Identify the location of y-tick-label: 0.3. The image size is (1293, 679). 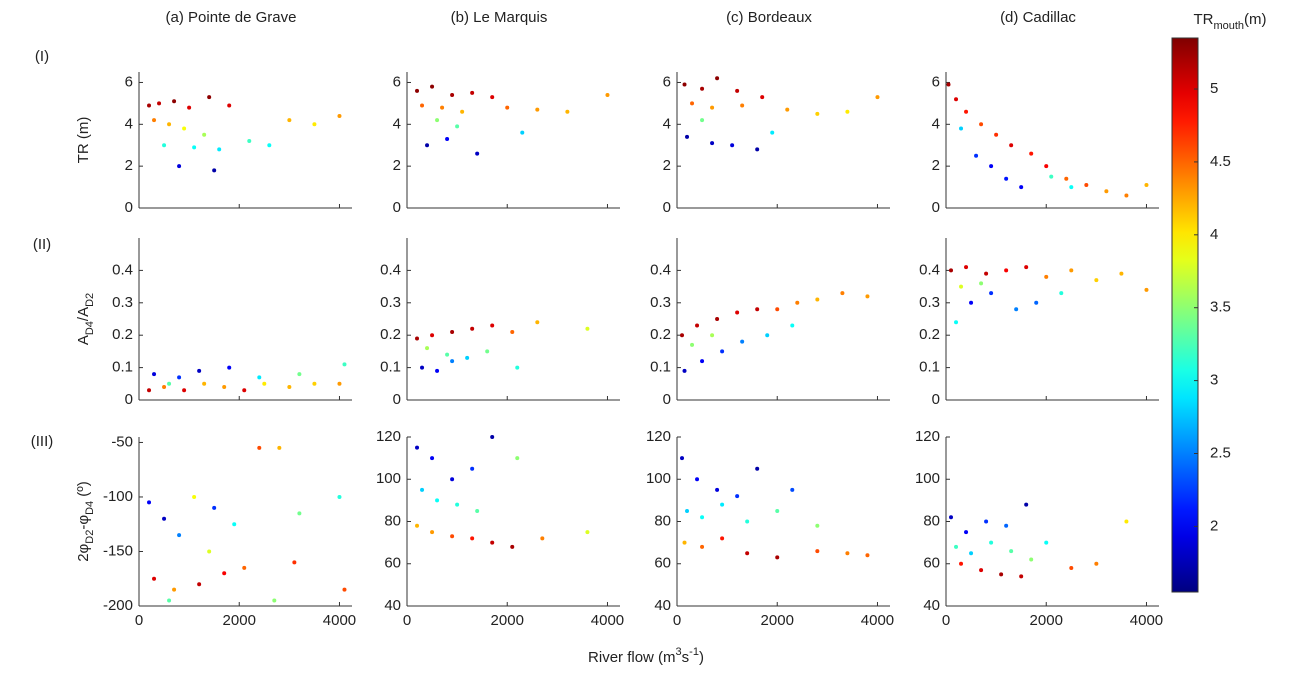
(390, 302).